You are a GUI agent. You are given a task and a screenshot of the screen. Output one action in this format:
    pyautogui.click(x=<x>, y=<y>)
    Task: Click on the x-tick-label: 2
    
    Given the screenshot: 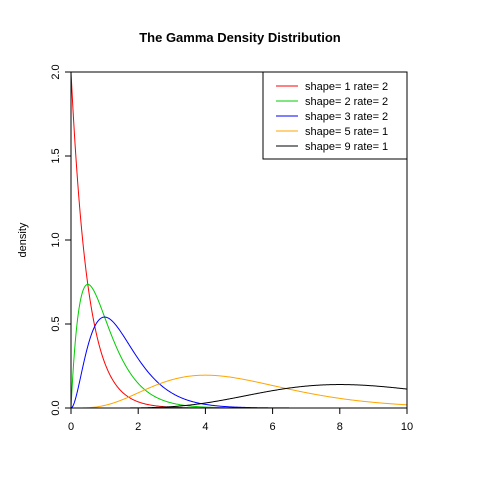 What is the action you would take?
    pyautogui.click(x=138, y=427)
    